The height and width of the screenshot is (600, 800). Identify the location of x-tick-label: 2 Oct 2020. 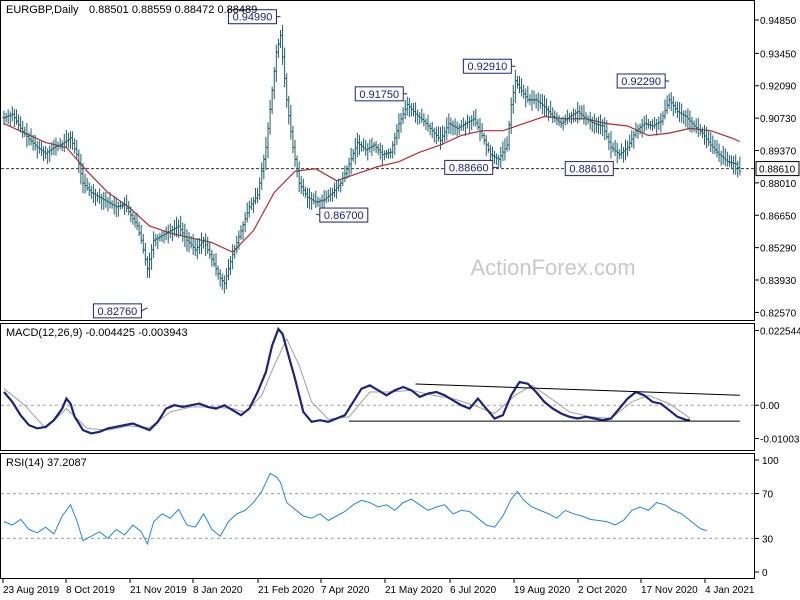
(602, 590).